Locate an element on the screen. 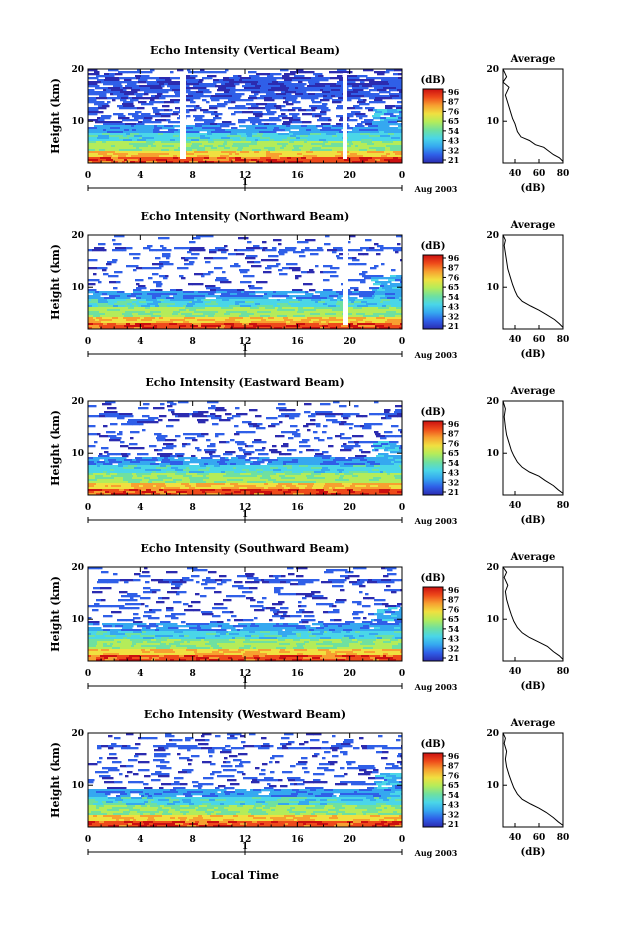  colorbar-tick-label: 32 is located at coordinates (453, 316).